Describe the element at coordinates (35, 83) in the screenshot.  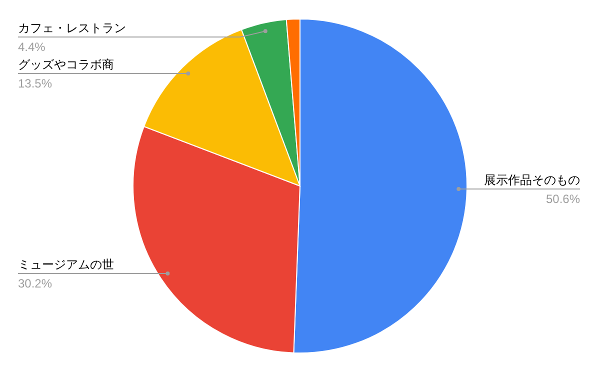
I see `data-label: 13.5%` at that location.